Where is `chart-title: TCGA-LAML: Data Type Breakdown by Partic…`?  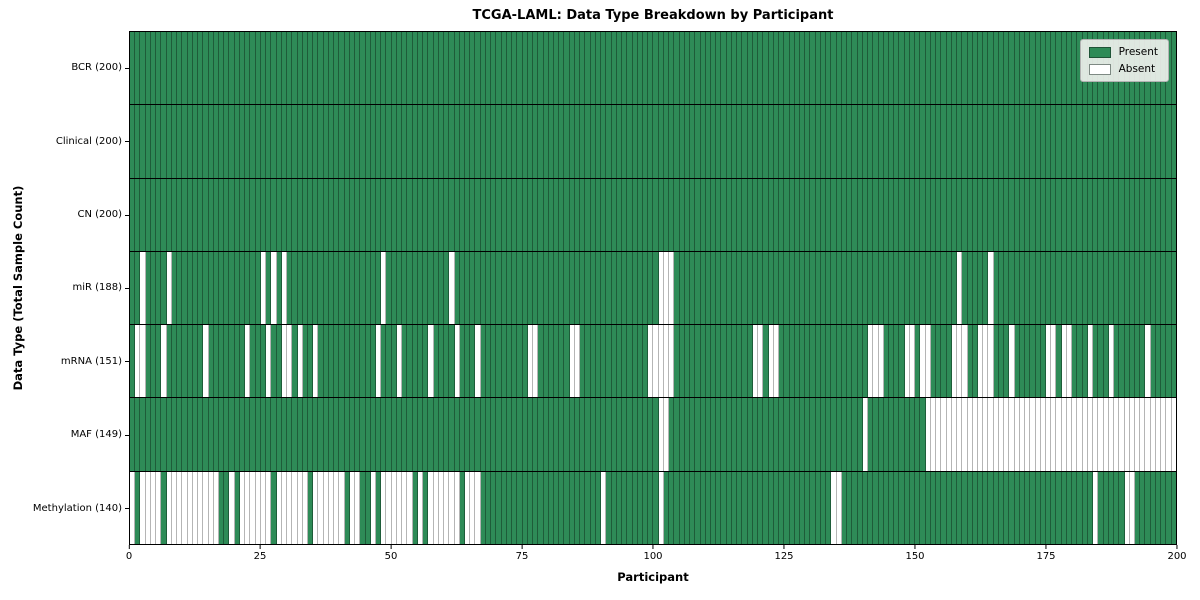 chart-title: TCGA-LAML: Data Type Breakdown by Partic… is located at coordinates (653, 15).